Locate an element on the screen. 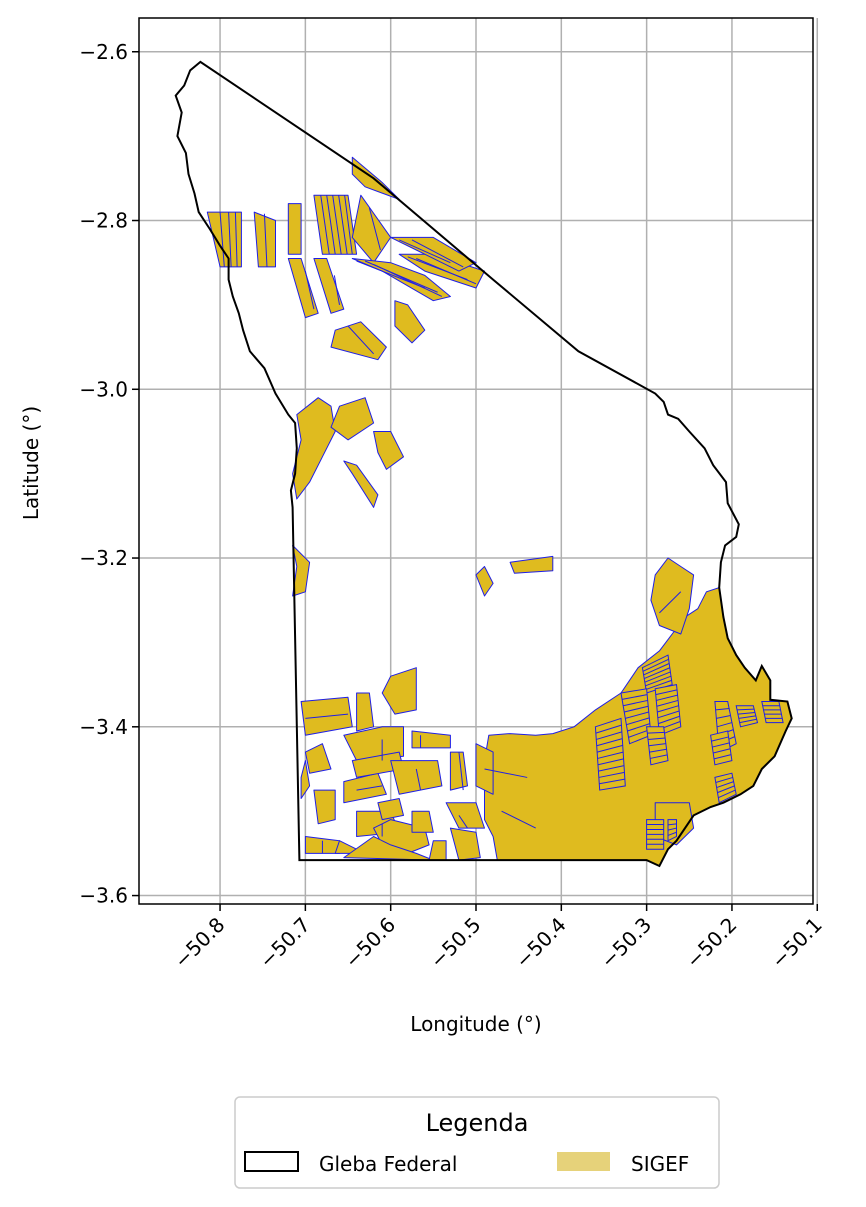 The image size is (866, 1207). legend-swatch-gleba-federal is located at coordinates (271, 1161).